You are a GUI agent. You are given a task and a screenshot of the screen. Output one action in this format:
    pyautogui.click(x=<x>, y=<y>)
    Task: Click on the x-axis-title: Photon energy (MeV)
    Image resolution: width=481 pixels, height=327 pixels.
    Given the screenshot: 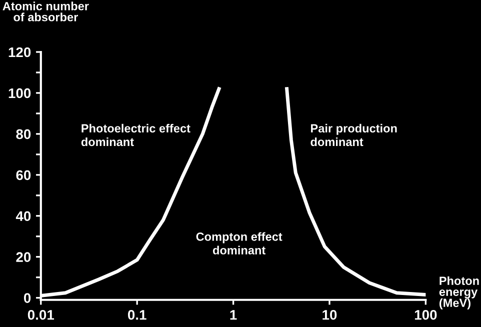 What is the action you would take?
    pyautogui.click(x=459, y=293)
    